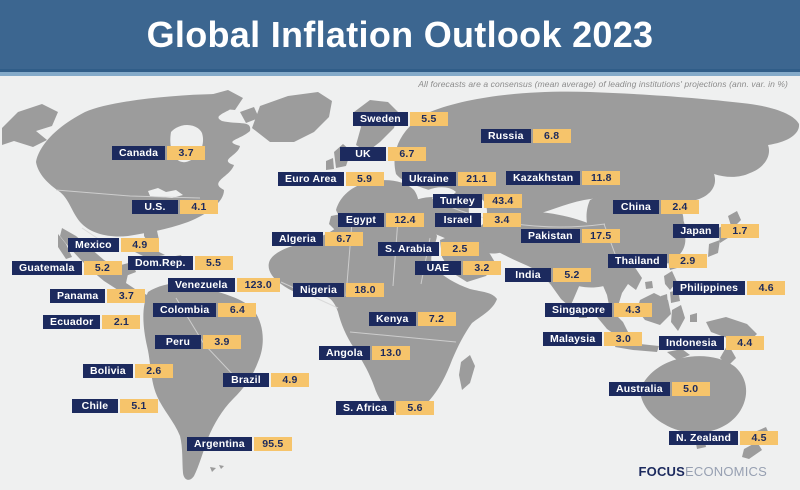 This screenshot has width=800, height=490. Describe the element at coordinates (696, 231) in the screenshot. I see `country-name: Japan` at that location.